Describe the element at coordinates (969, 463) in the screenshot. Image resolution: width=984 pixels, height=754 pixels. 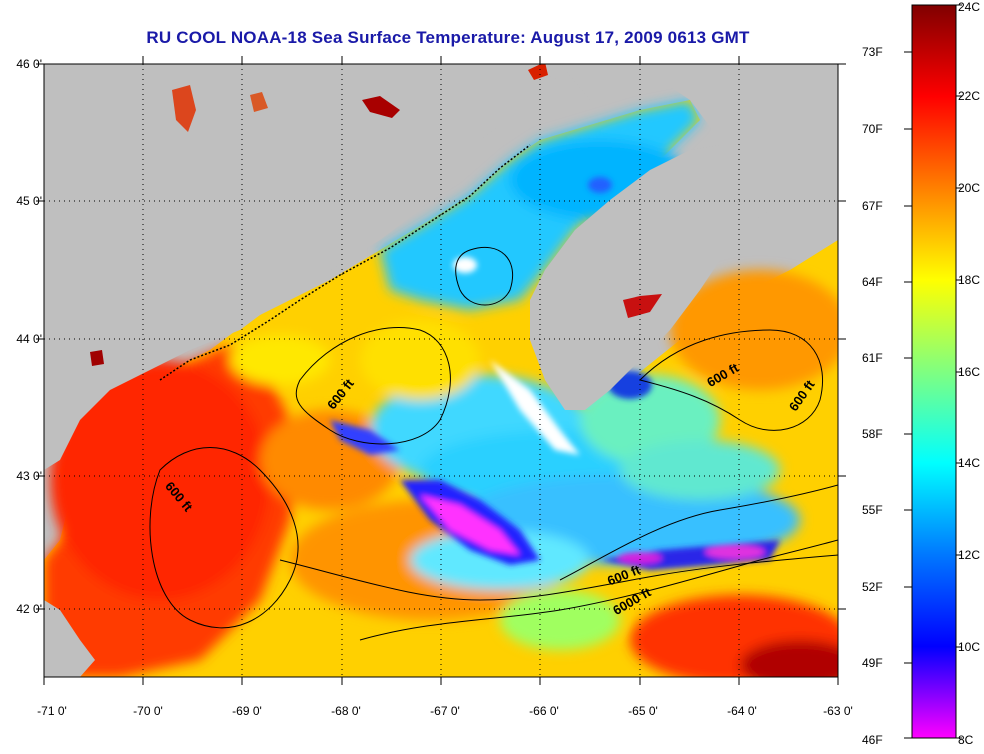
I see `colorbar-c-label: 14C` at that location.